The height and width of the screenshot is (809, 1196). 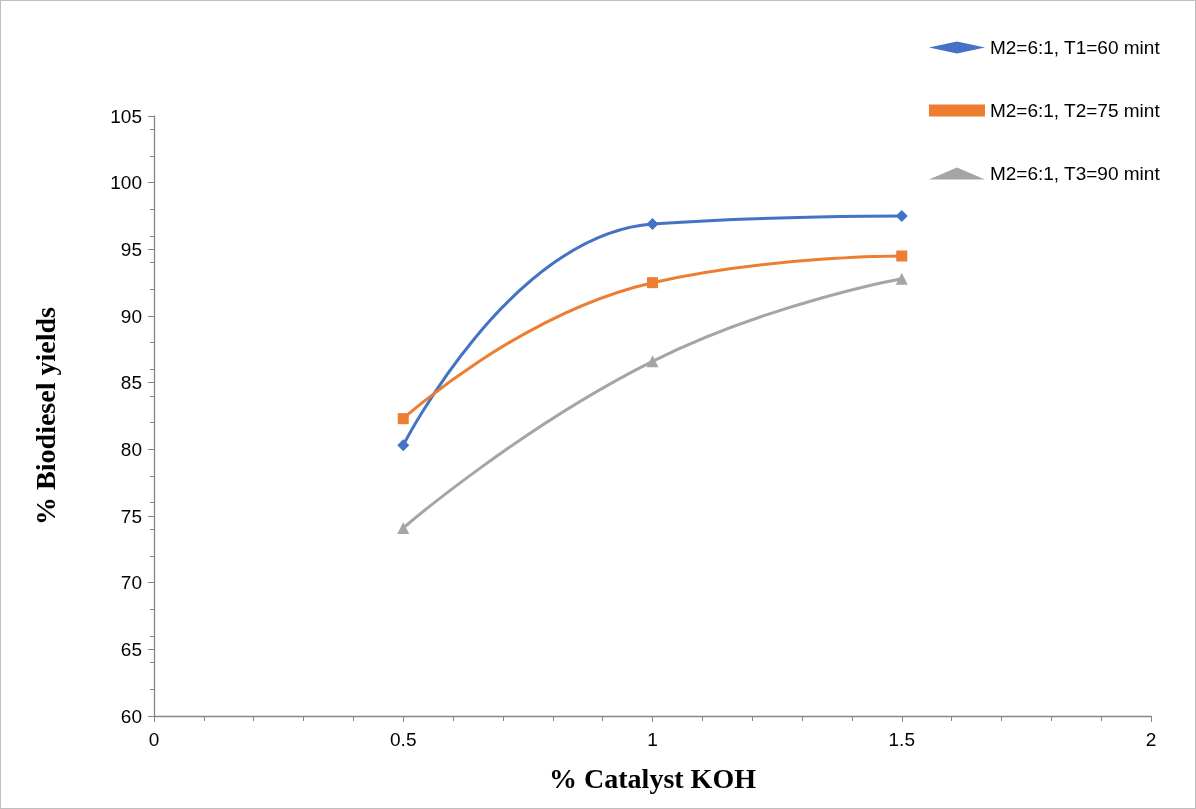 What do you see at coordinates (131, 316) in the screenshot?
I see `y-tick-label: 90` at bounding box center [131, 316].